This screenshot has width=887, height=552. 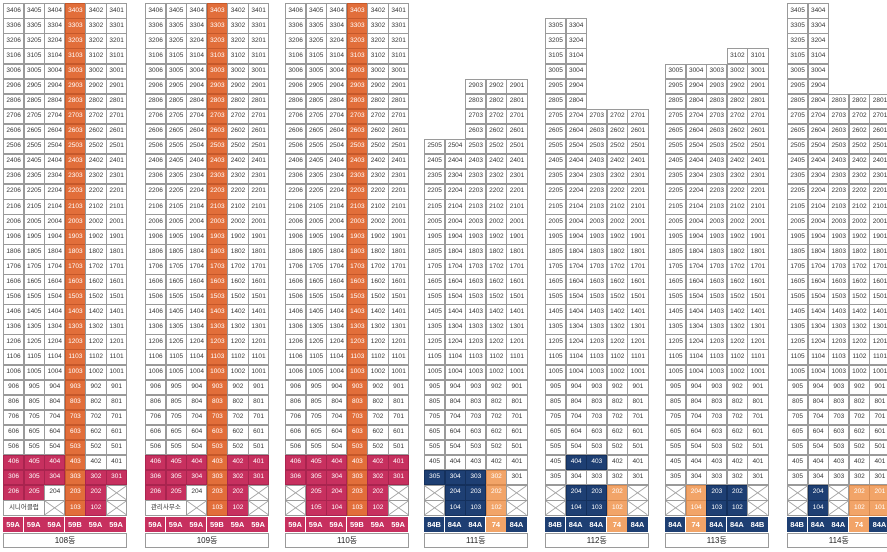 What do you see at coordinates (296, 101) in the screenshot?
I see `unit-110동-2806: 2806` at bounding box center [296, 101].